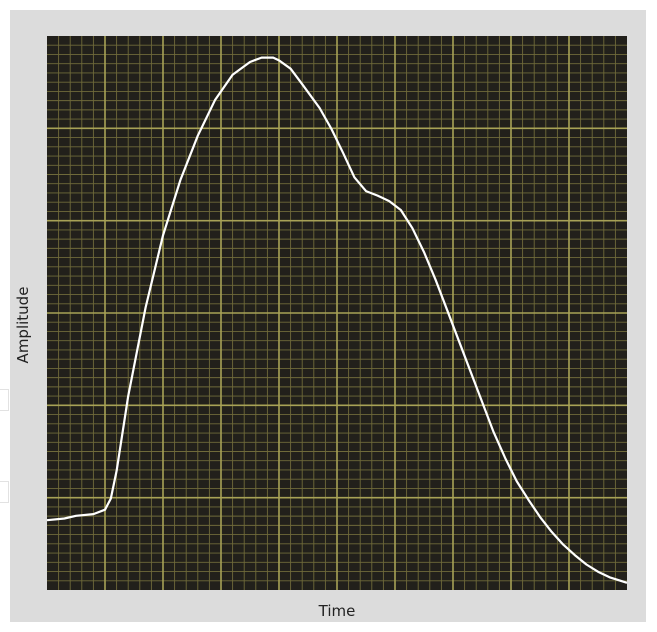 Image resolution: width=657 pixels, height=632 pixels. What do you see at coordinates (23, 325) in the screenshot?
I see `y-axis-label: Amplitude` at bounding box center [23, 325].